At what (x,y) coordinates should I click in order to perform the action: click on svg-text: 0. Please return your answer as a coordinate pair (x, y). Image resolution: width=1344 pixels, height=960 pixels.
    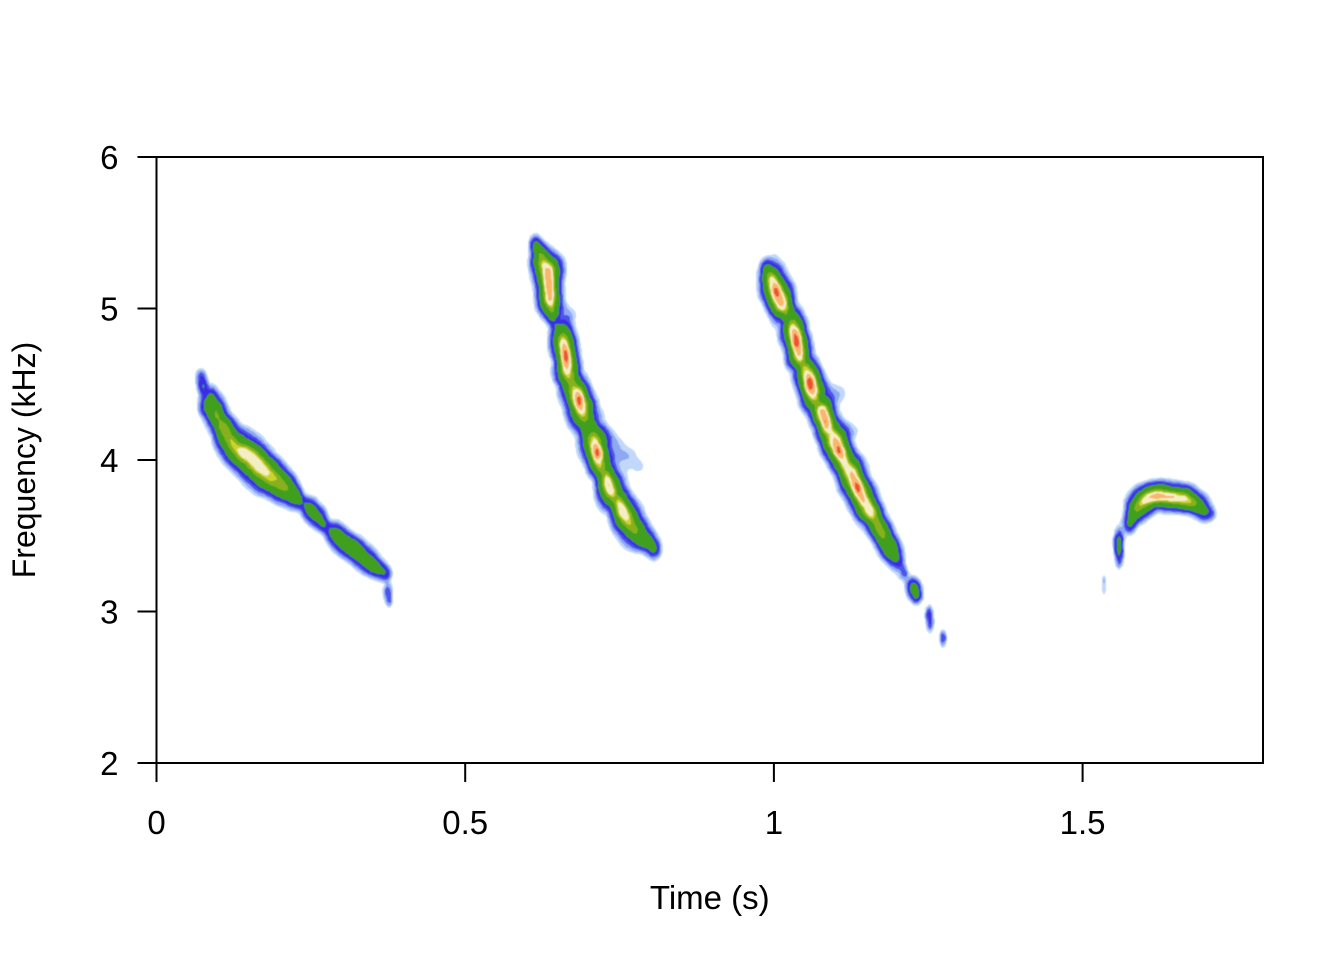
    Looking at the image, I should click on (156, 822).